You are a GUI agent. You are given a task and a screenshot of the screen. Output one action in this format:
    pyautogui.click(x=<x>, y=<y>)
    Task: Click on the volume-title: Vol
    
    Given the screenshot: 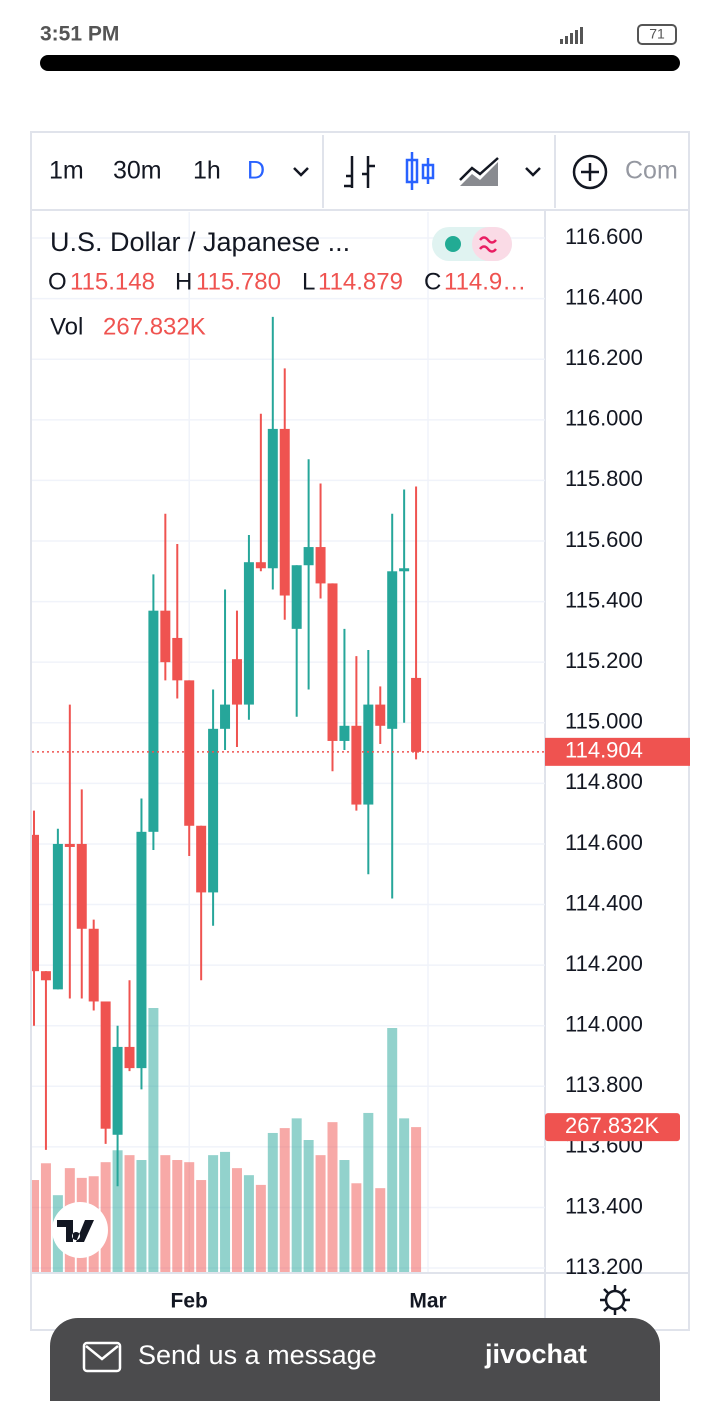 What is the action you would take?
    pyautogui.click(x=66, y=326)
    